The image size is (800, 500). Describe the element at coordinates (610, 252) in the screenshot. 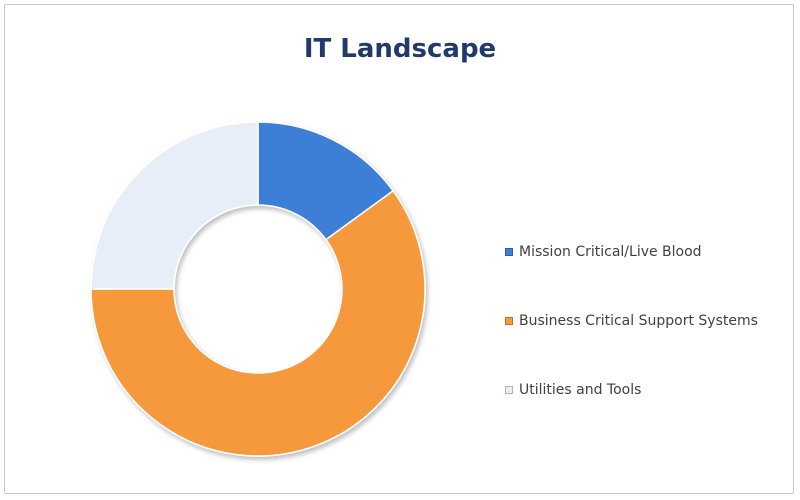

I see `legend-label: Mission Critical/Live Blood` at that location.